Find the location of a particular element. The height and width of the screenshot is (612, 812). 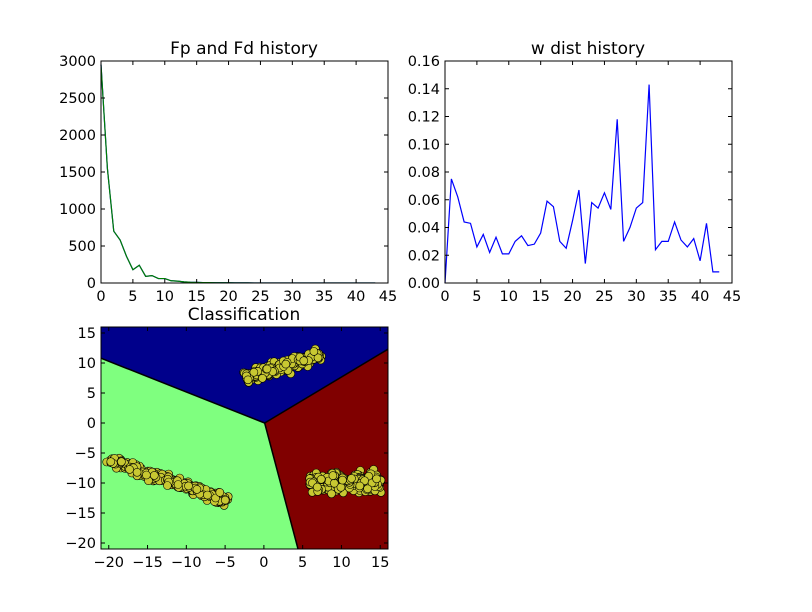

y-tick-label: 0.08 is located at coordinates (424, 173).